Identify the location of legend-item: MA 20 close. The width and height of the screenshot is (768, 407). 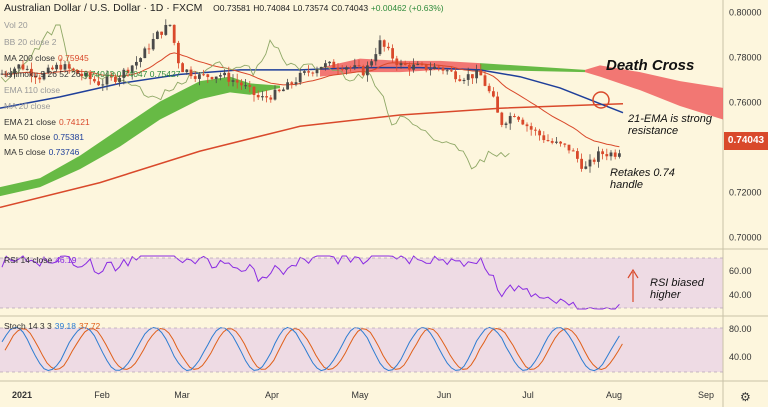
(27, 106).